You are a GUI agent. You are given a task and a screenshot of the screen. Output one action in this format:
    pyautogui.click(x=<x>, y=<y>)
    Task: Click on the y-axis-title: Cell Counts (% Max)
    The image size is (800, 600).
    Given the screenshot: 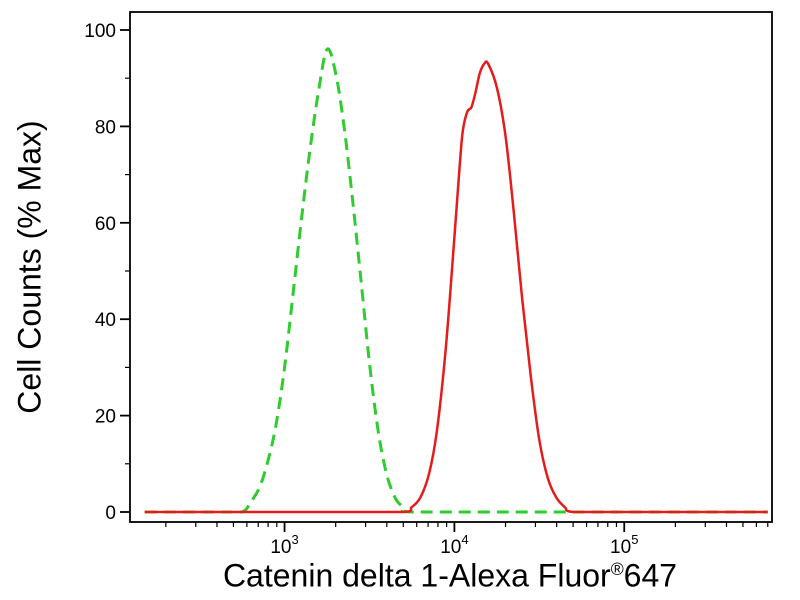 What is the action you would take?
    pyautogui.click(x=29, y=267)
    